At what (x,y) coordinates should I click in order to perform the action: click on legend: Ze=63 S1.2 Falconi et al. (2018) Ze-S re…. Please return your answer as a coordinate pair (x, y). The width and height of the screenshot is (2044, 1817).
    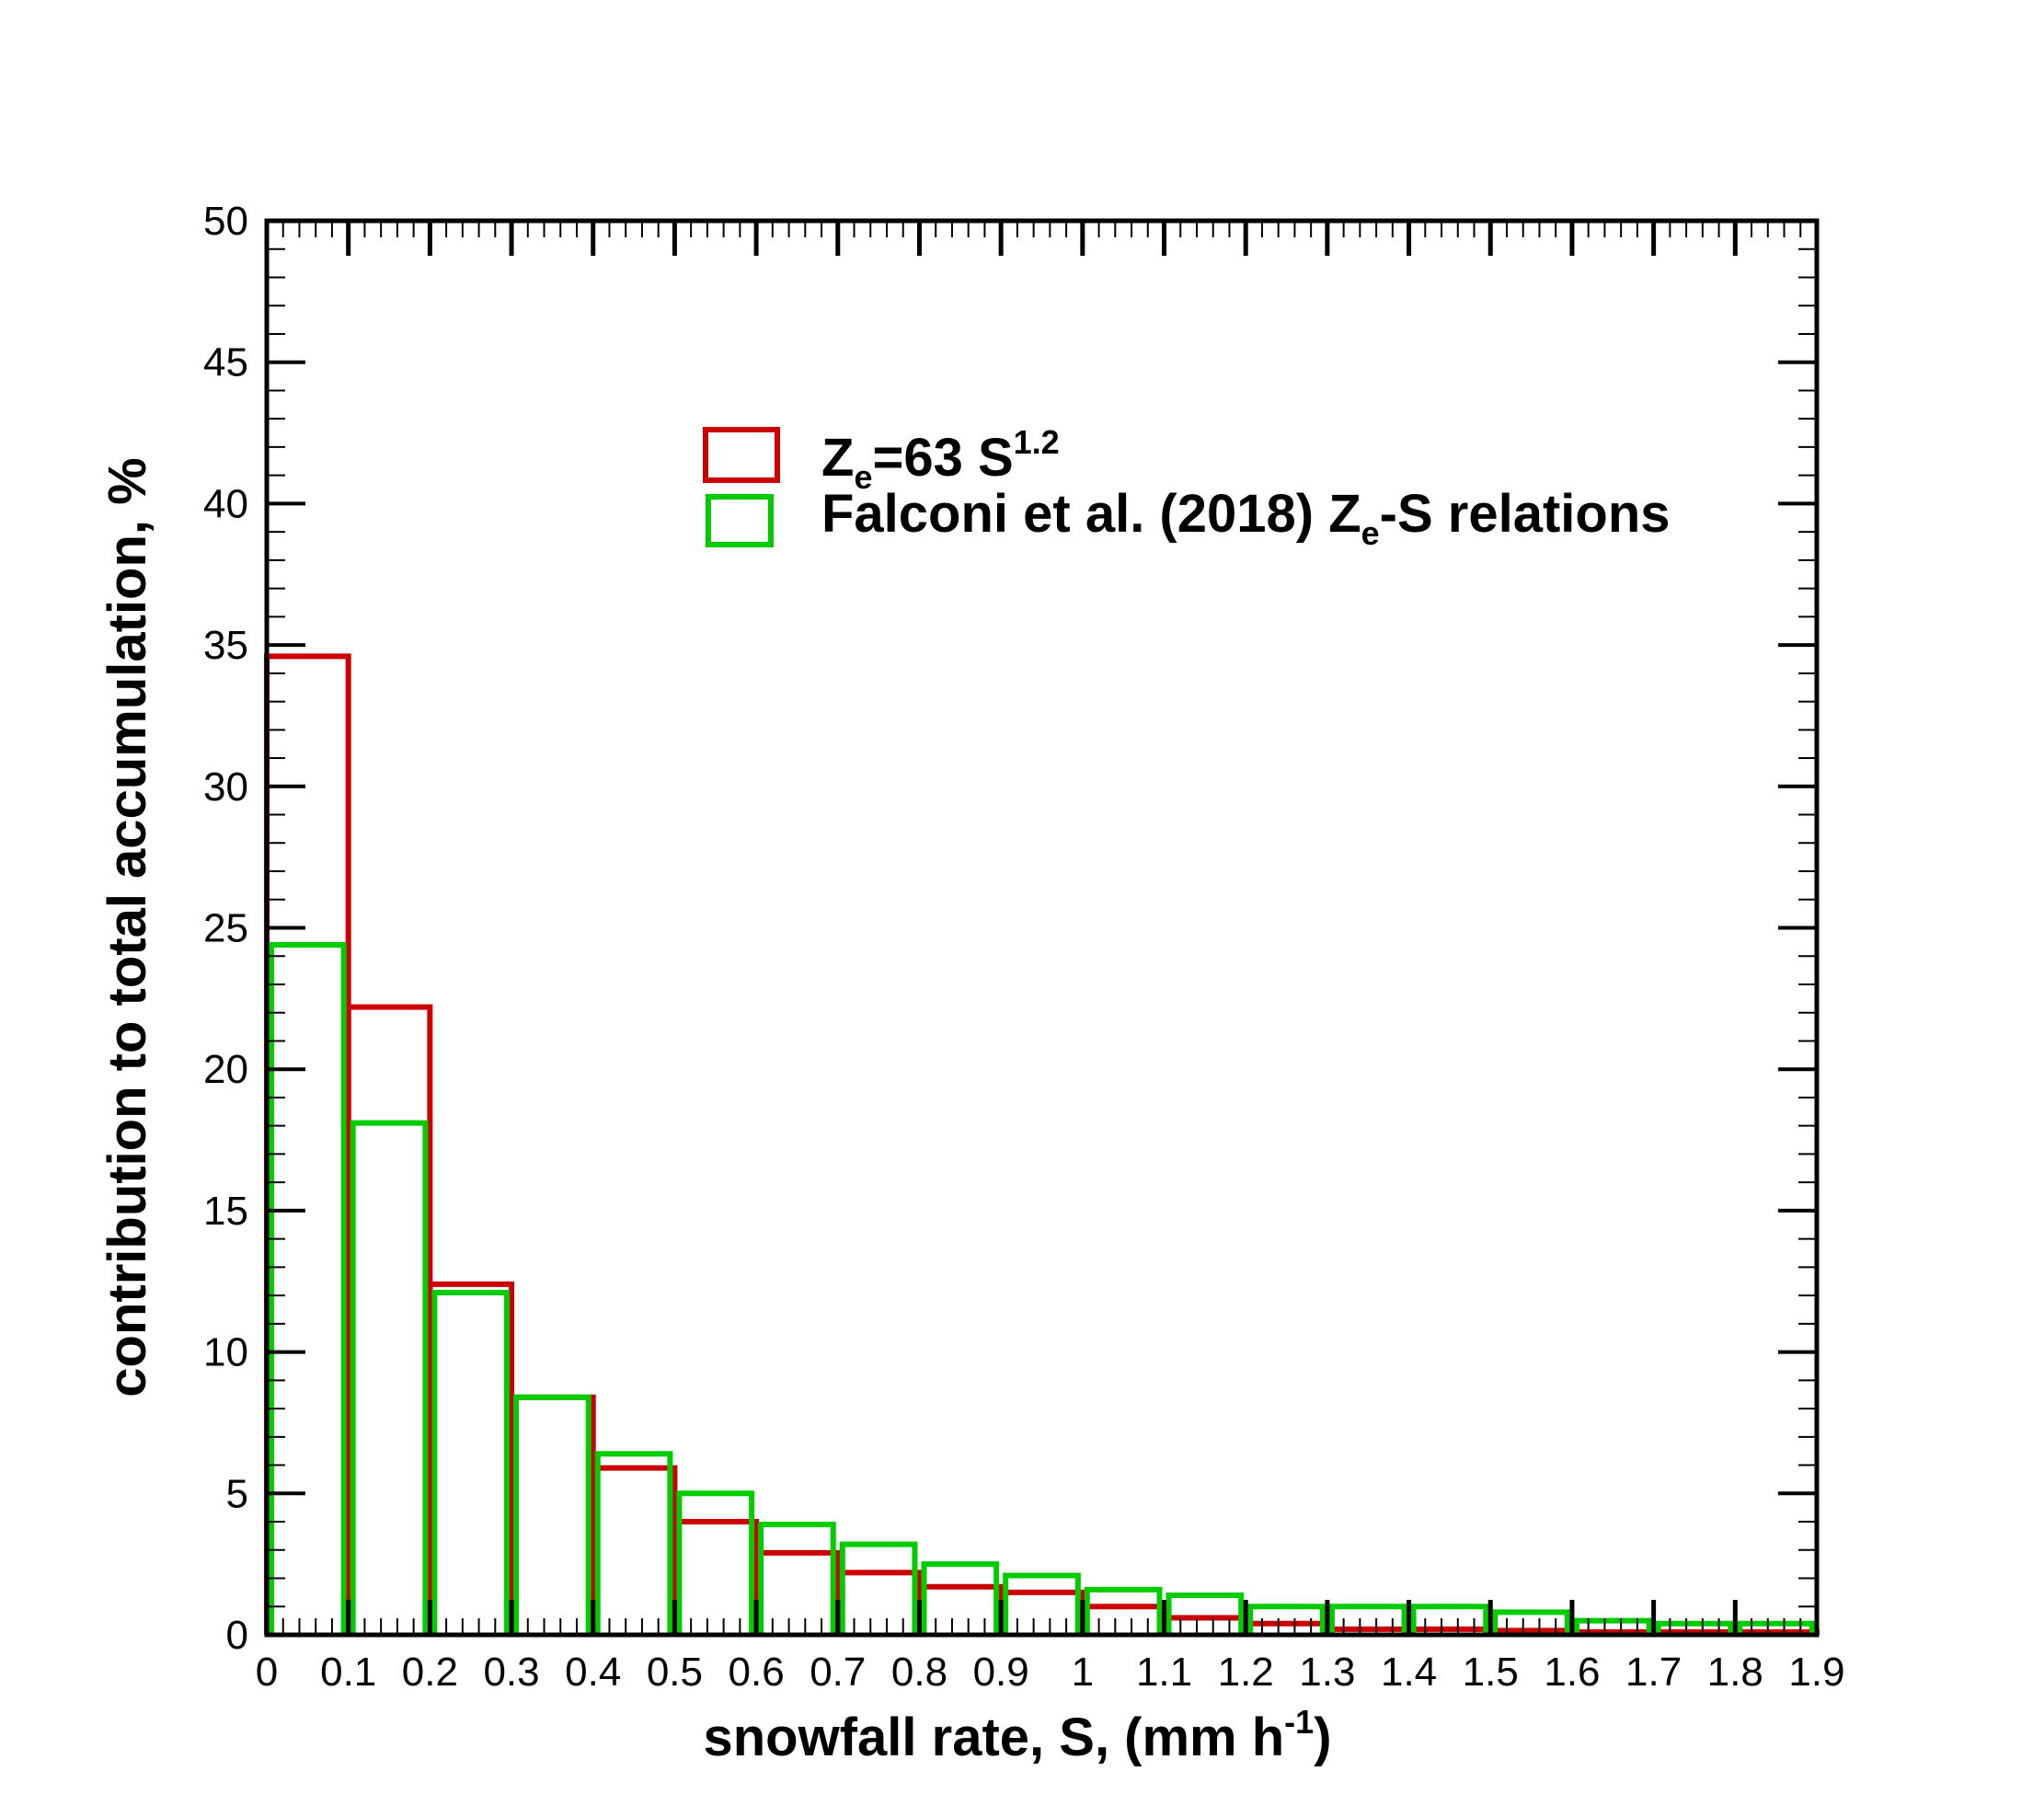
    Looking at the image, I should click on (1187, 487).